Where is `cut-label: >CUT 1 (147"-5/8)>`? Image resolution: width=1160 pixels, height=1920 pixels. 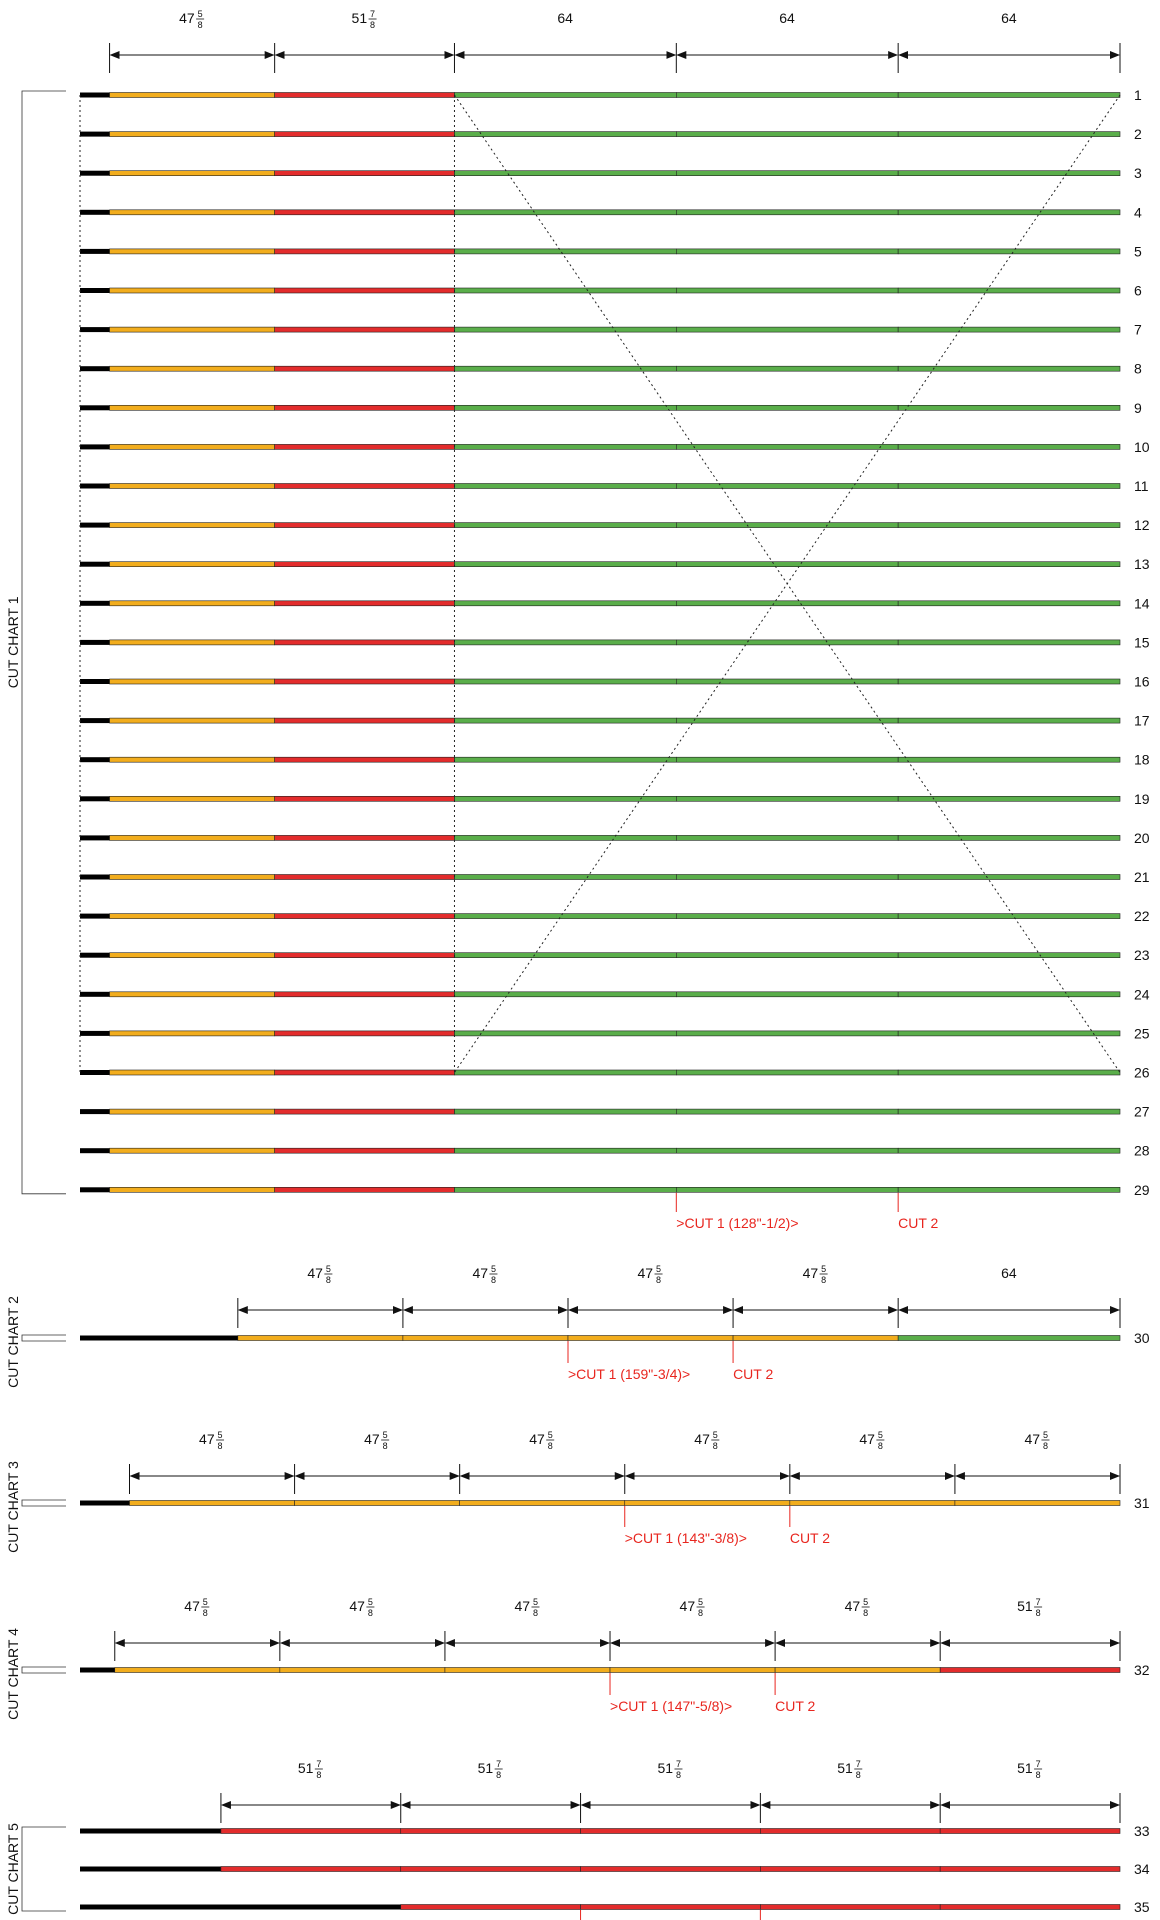 cut-label: >CUT 1 (147"-5/8)> is located at coordinates (671, 1706).